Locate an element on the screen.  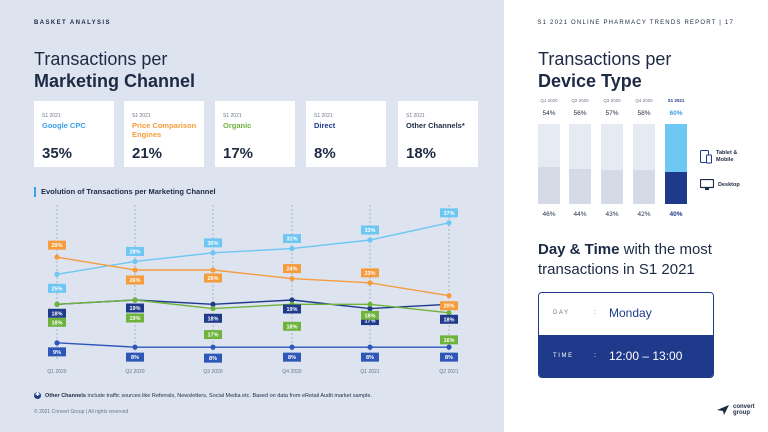
device-title-line1: Transactions per is located at coordinates (605, 59).